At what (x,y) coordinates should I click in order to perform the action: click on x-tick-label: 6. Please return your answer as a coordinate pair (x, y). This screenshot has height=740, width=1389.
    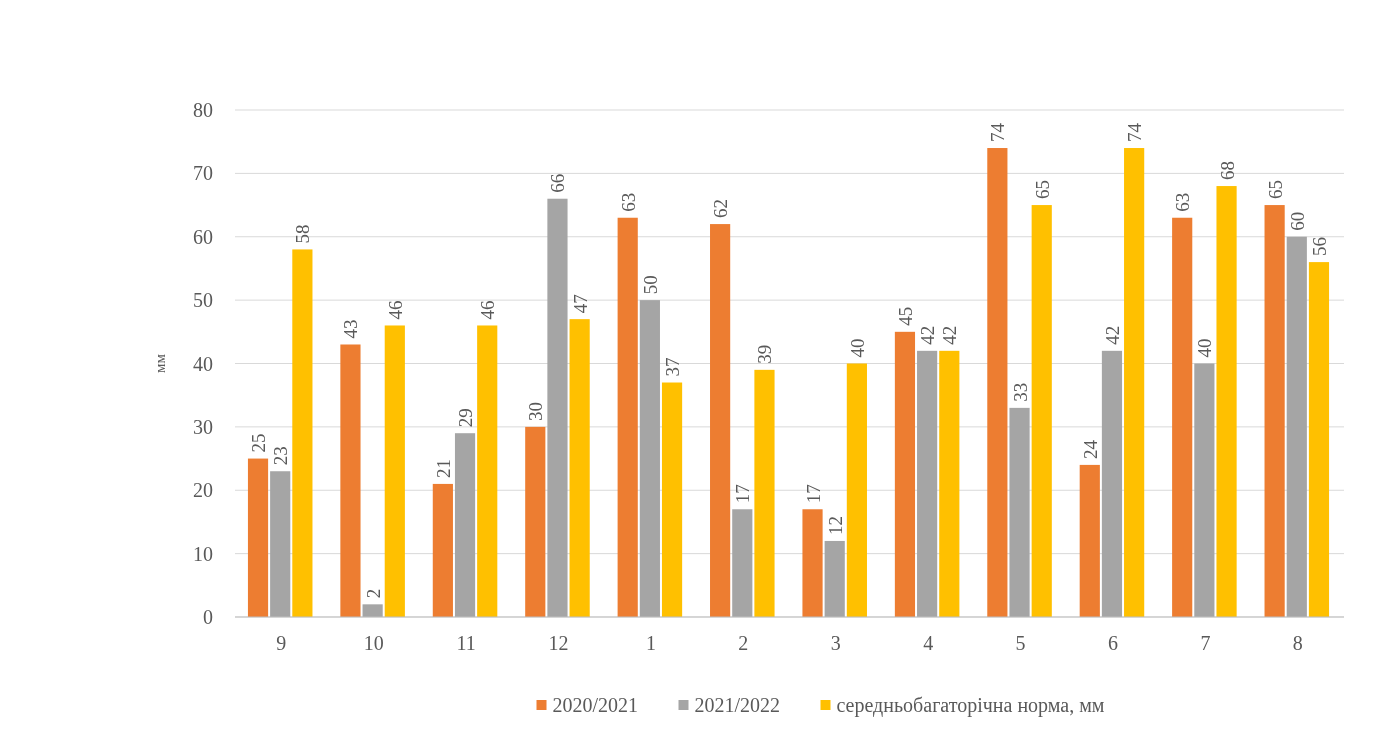
    Looking at the image, I should click on (1112, 643).